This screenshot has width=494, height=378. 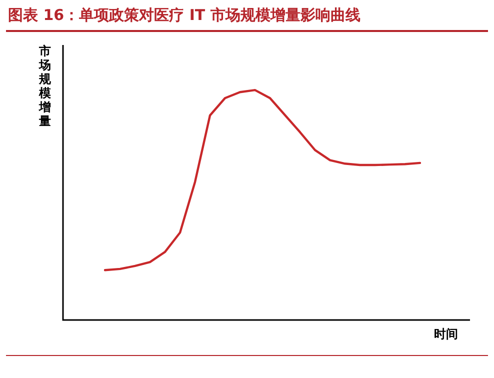 I want to click on chart-title: 图表 16：单项政策对医疗 IT 市场规模增量影响曲线, so click(x=184, y=15).